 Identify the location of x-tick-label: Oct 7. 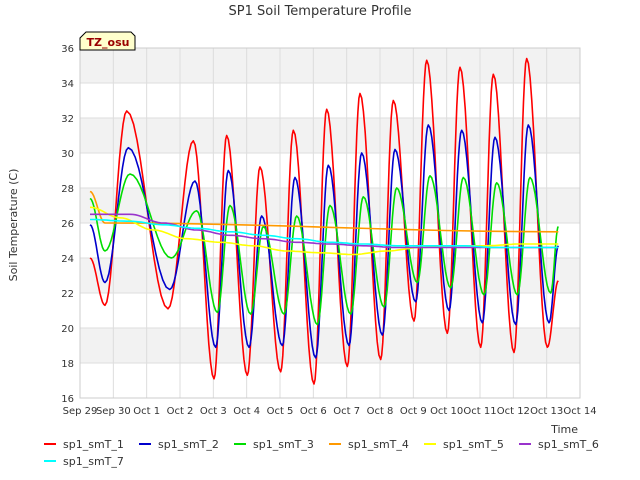
(346, 411).